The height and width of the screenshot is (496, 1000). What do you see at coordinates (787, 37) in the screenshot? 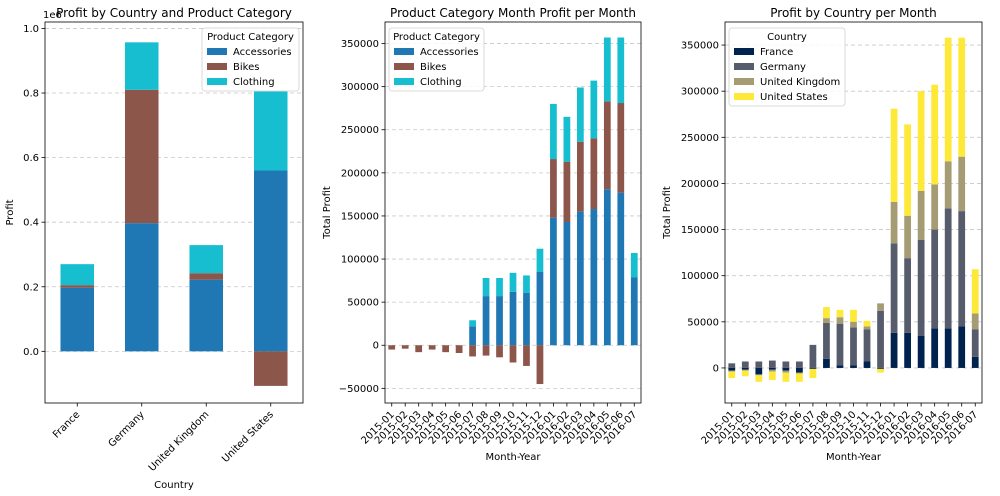
I see `legend-title: Country` at bounding box center [787, 37].